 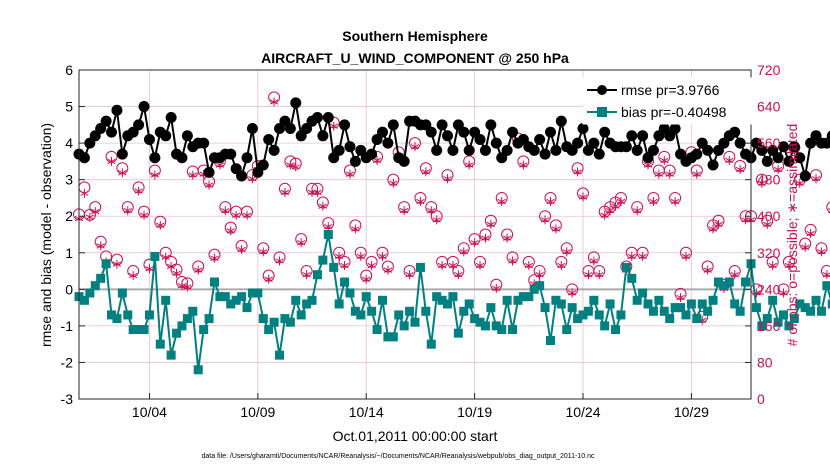 What do you see at coordinates (69, 253) in the screenshot?
I see `y-tick-label: 1` at bounding box center [69, 253].